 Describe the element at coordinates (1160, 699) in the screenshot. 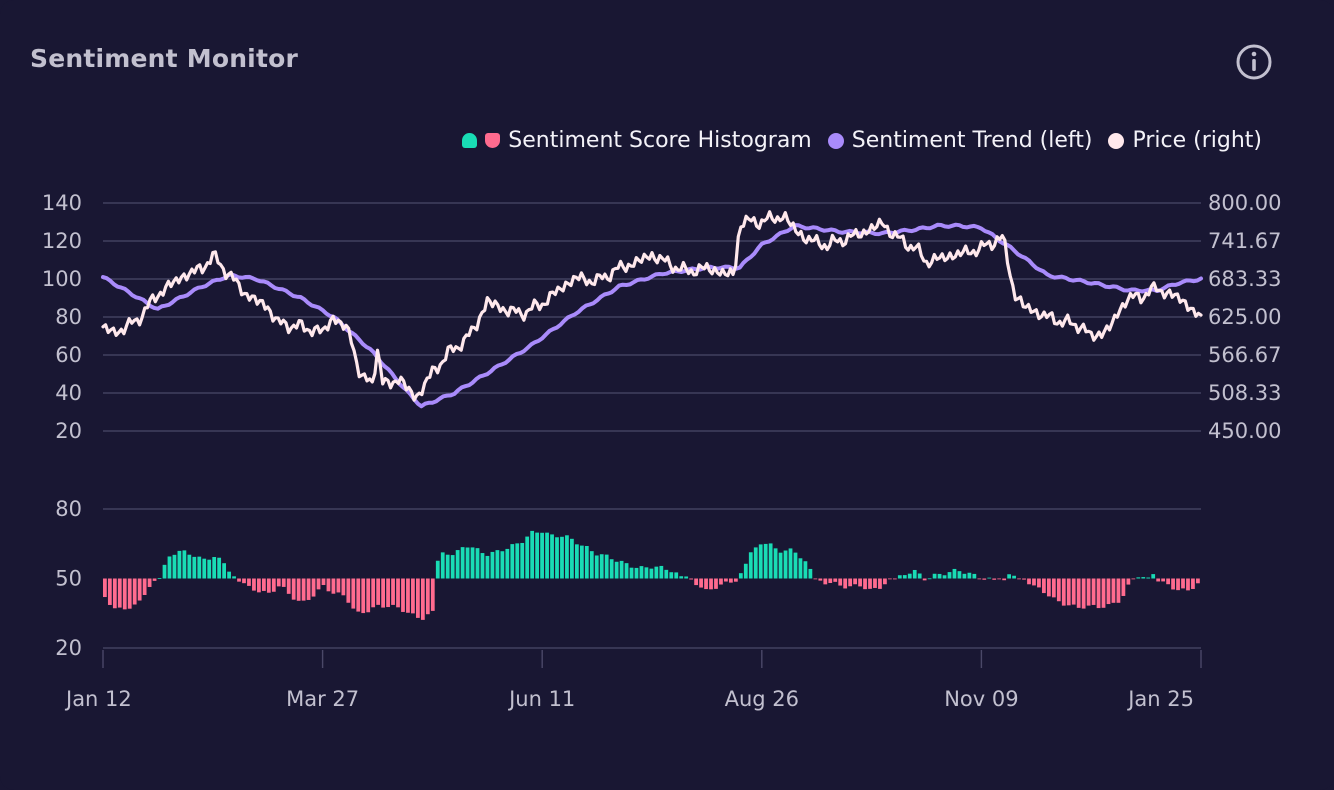

I see `x-axis-tick-label: Jan 25` at that location.